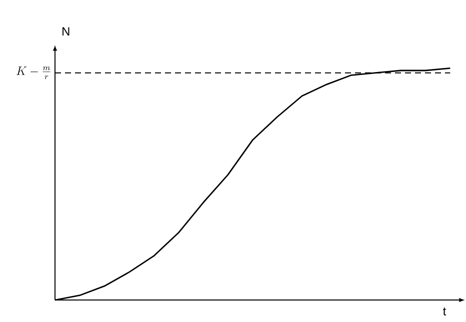 The image size is (466, 322). I want to click on x-axis-title: t, so click(444, 312).